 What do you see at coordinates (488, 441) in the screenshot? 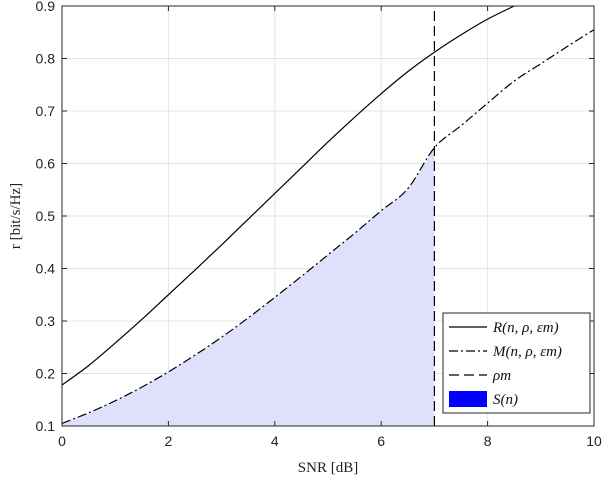
I see `x-tick-label: 8` at bounding box center [488, 441].